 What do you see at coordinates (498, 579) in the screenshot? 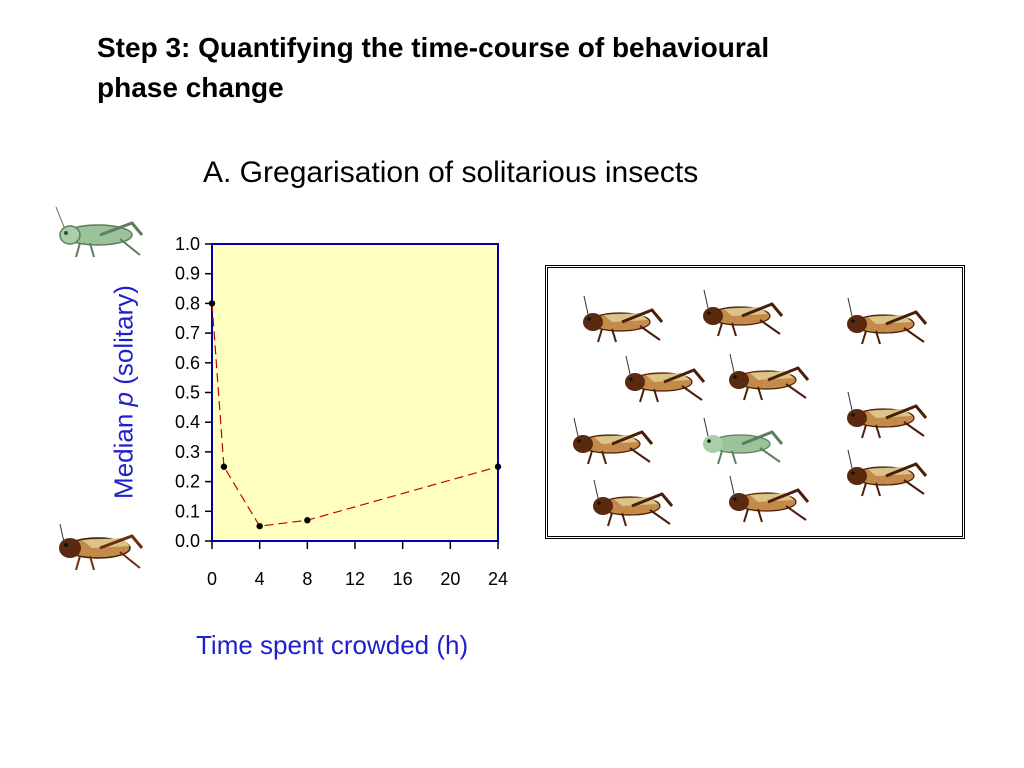
I see `x-tick-label: 24` at bounding box center [498, 579].